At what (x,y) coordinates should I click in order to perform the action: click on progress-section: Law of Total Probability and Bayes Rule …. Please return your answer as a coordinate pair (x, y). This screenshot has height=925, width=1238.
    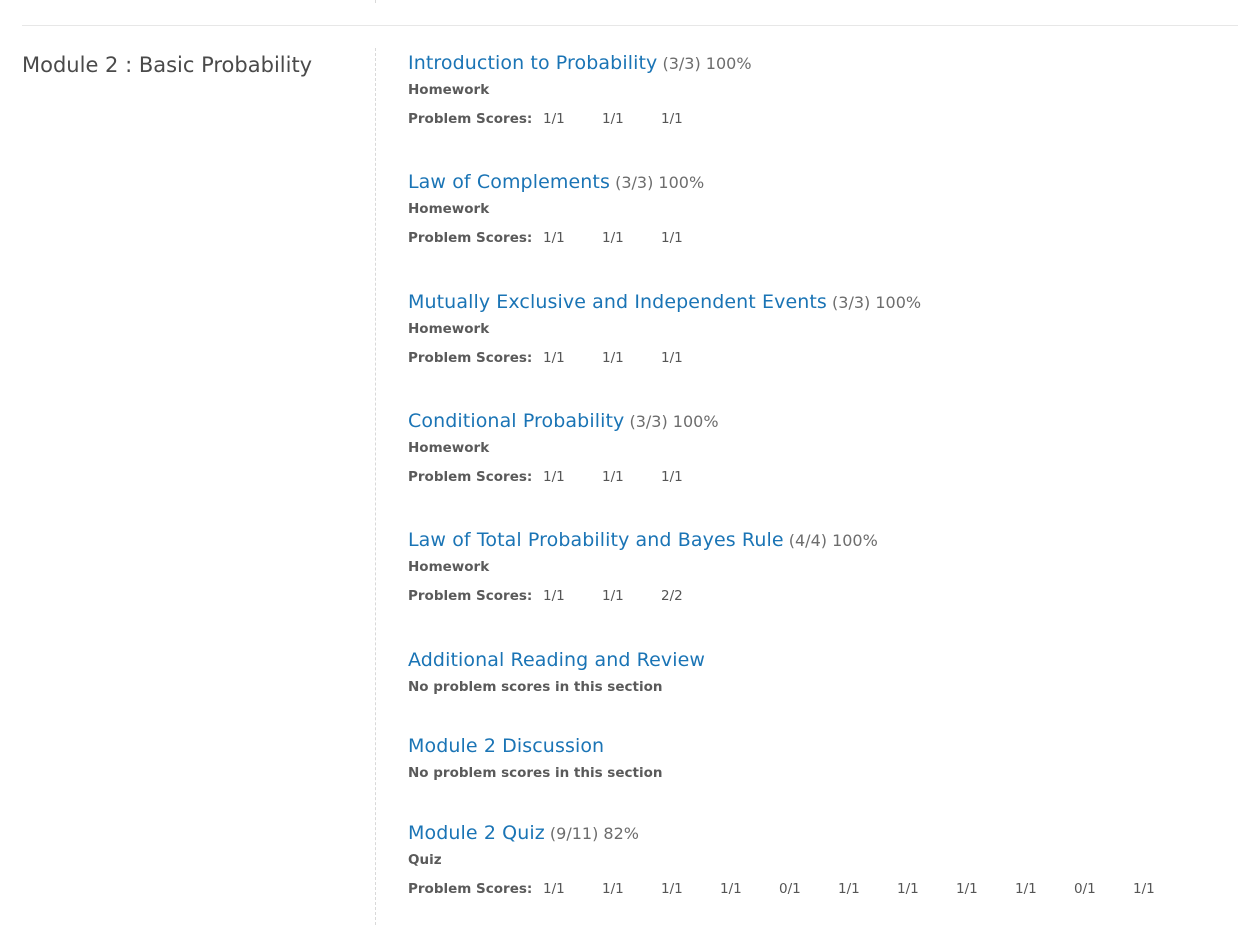
    Looking at the image, I should click on (818, 565).